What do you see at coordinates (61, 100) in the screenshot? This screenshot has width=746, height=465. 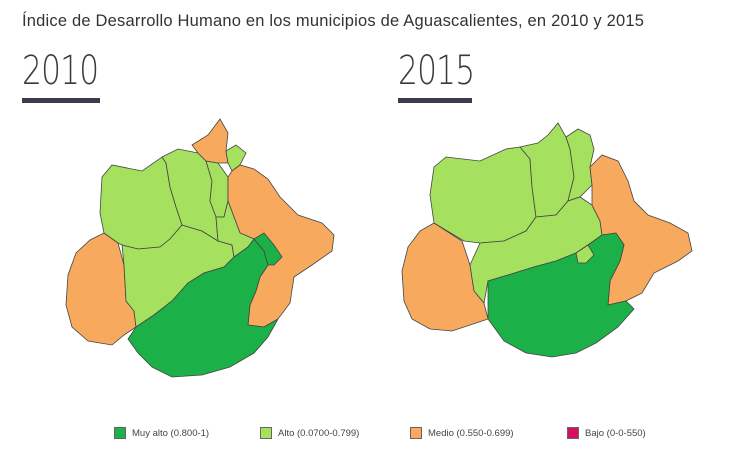 I see `year-underline-2010` at bounding box center [61, 100].